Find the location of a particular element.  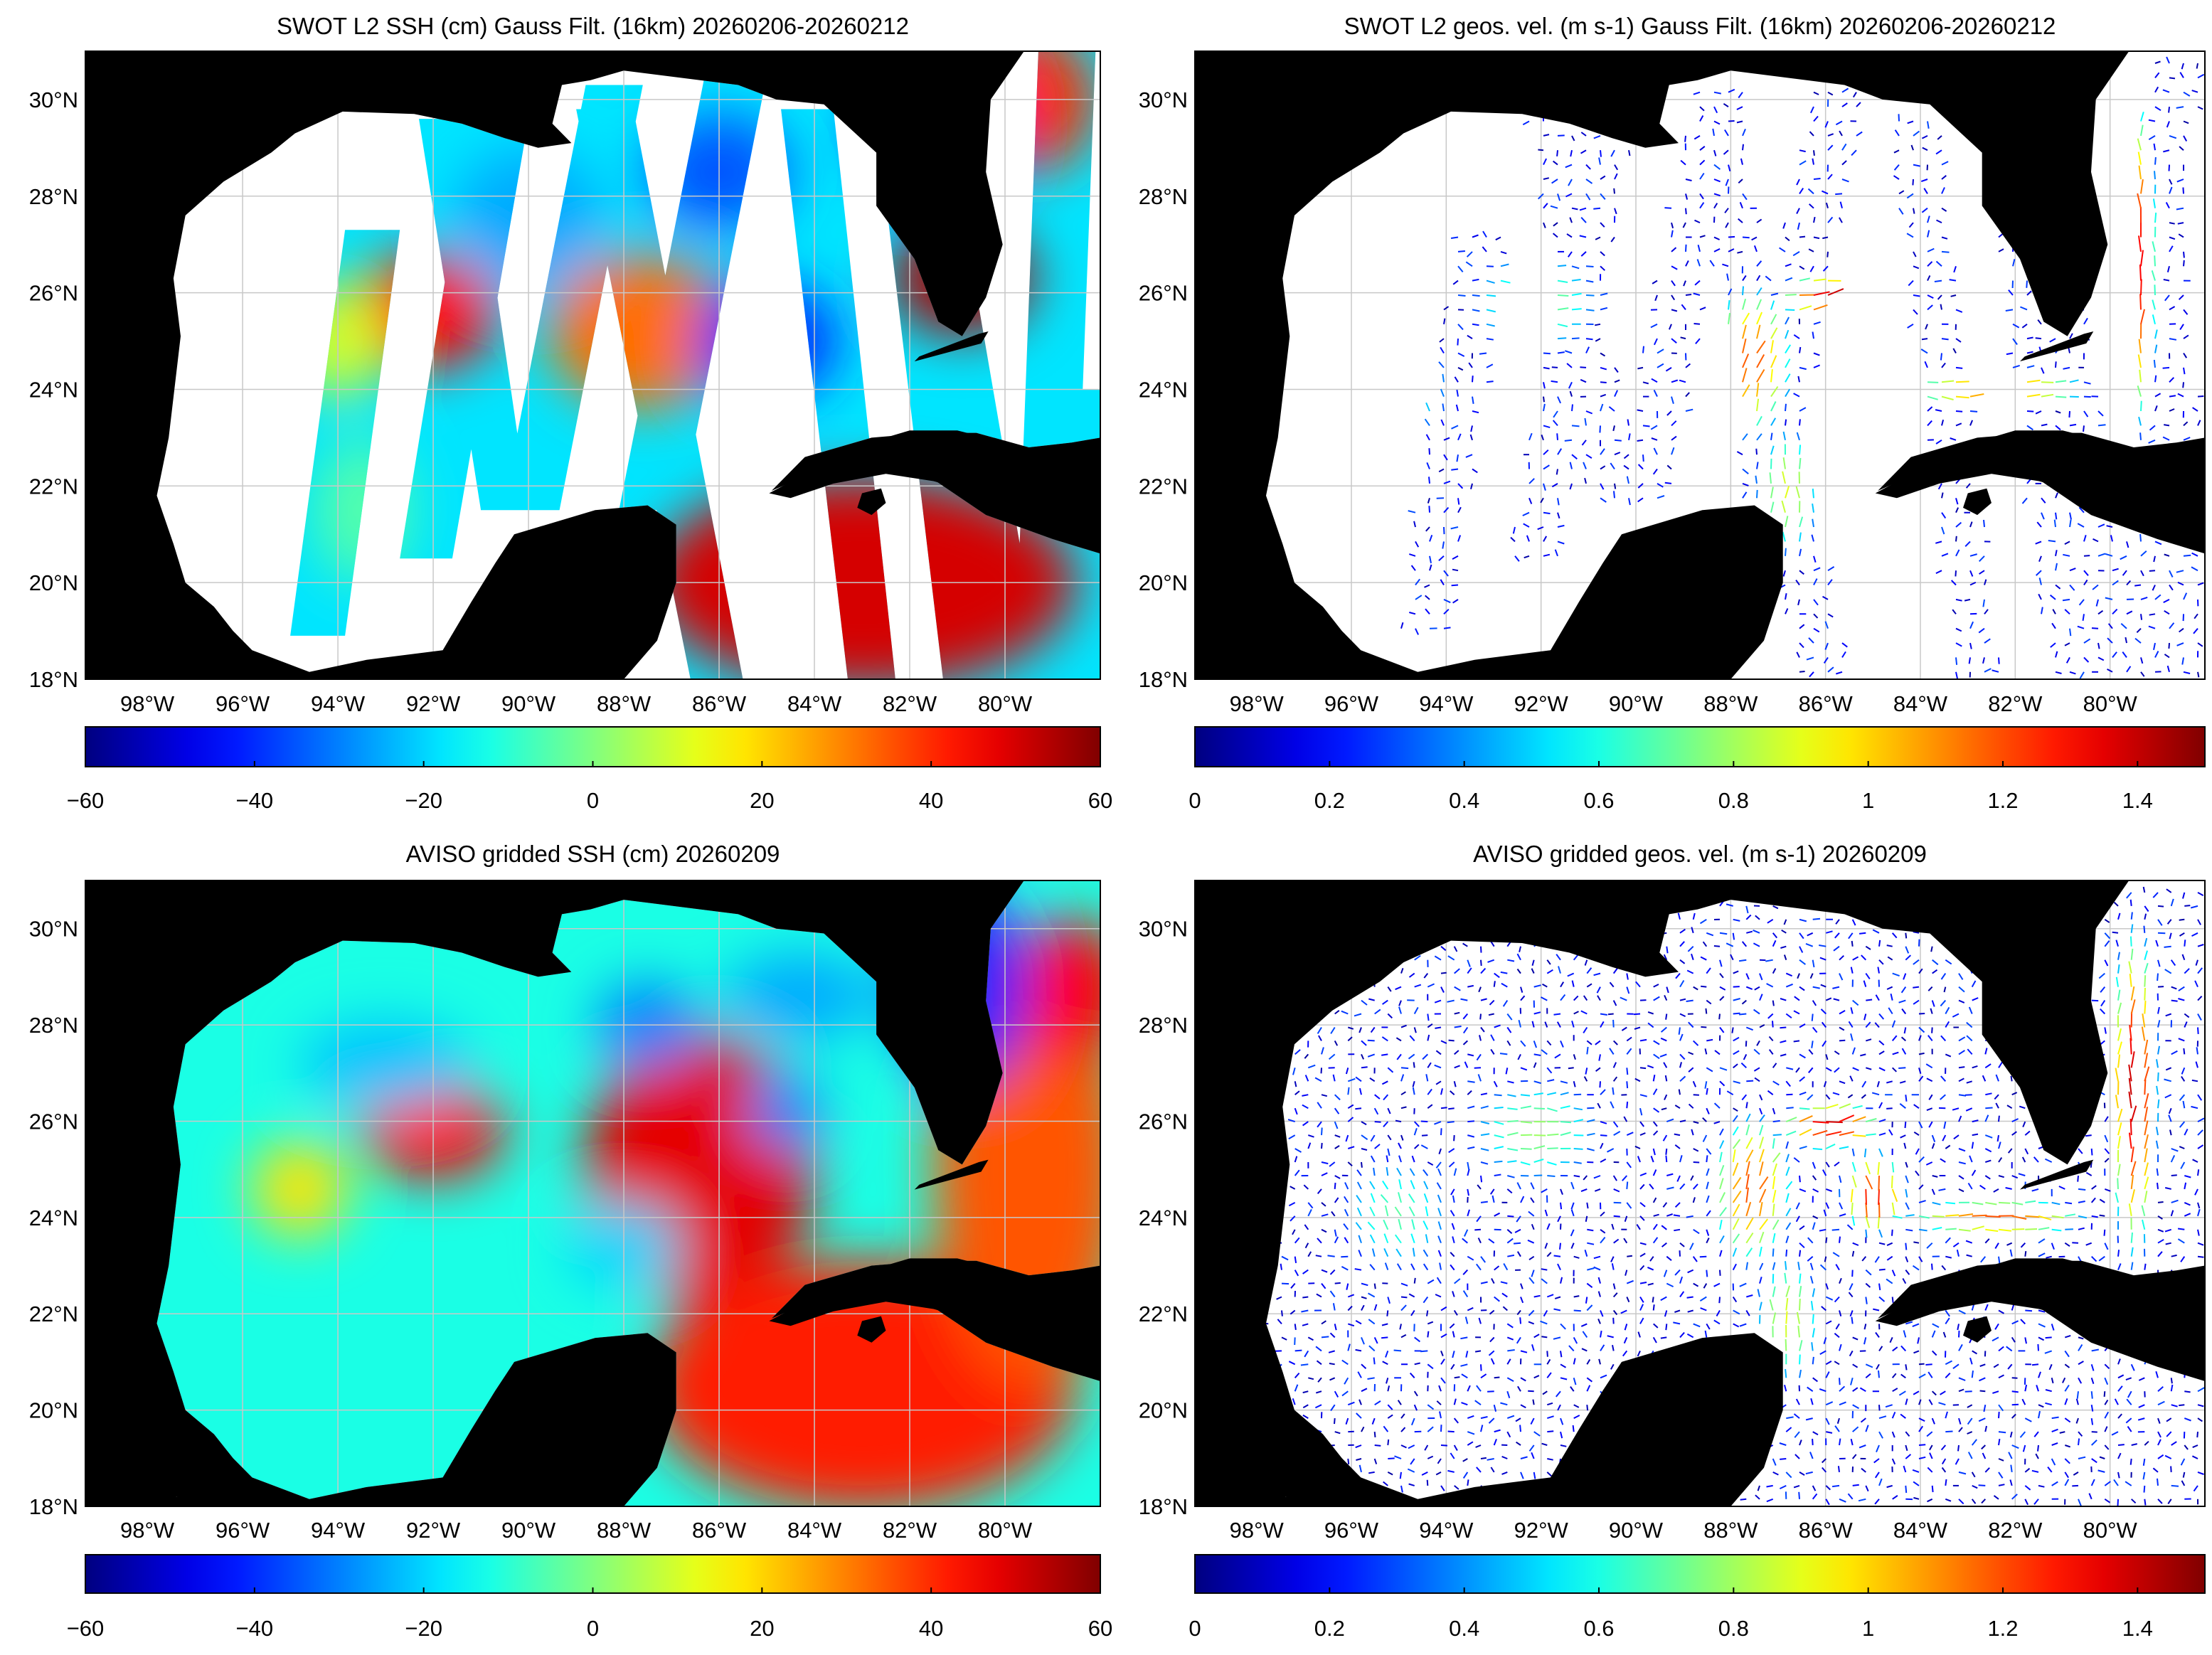

lon-tick-label: 96°W is located at coordinates (1351, 703).